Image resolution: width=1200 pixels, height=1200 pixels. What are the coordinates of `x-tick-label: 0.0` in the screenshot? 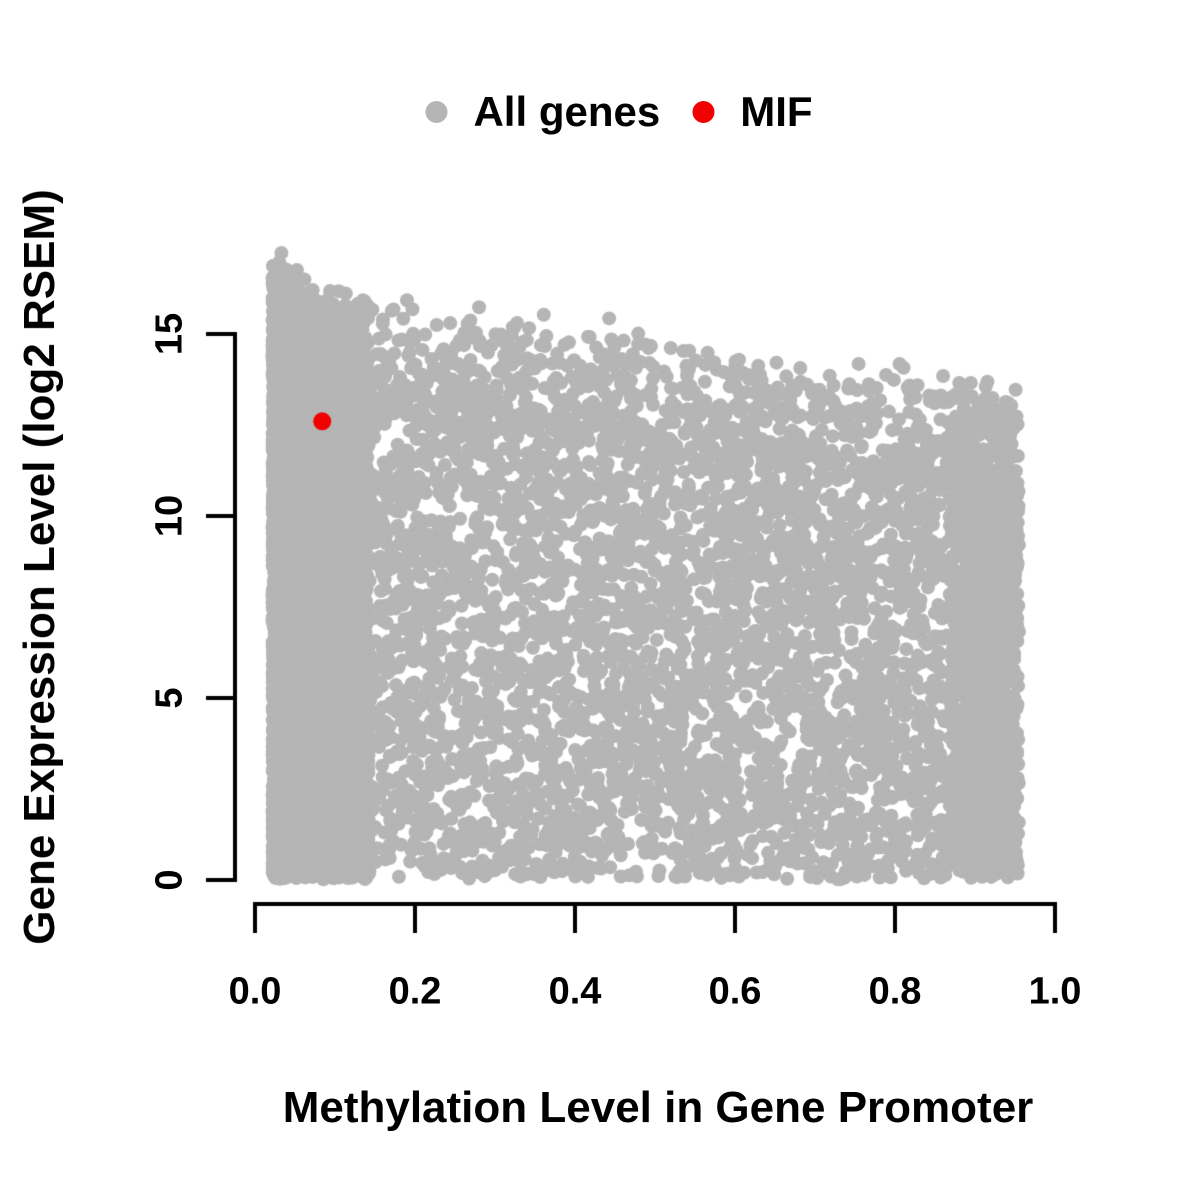 It's located at (255, 991).